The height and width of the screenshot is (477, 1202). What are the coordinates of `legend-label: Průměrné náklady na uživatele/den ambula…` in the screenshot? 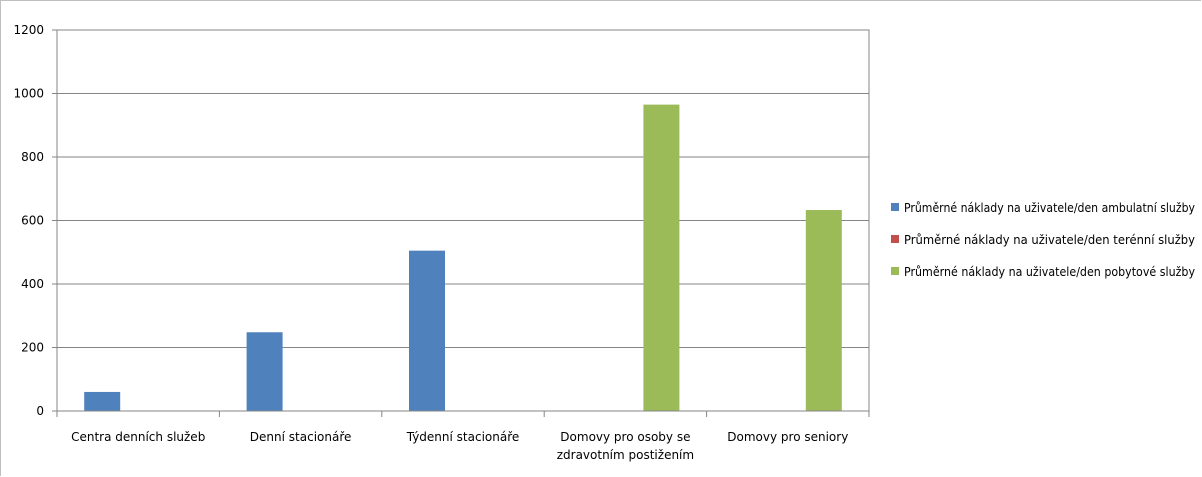 It's located at (1049, 208).